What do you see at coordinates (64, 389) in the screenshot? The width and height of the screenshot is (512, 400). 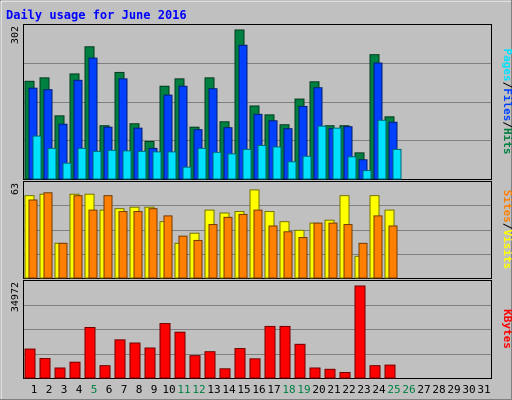 I see `x-tick-label-day-3: 3` at bounding box center [64, 389].